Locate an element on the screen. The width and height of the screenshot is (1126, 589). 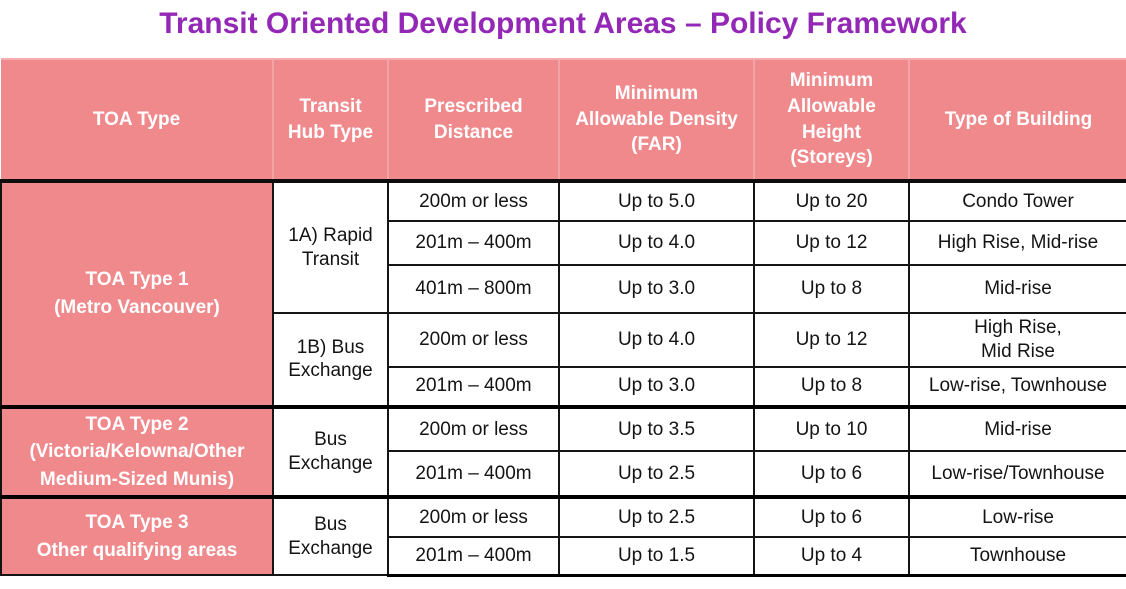
cell-height: Up to 20 is located at coordinates (831, 201).